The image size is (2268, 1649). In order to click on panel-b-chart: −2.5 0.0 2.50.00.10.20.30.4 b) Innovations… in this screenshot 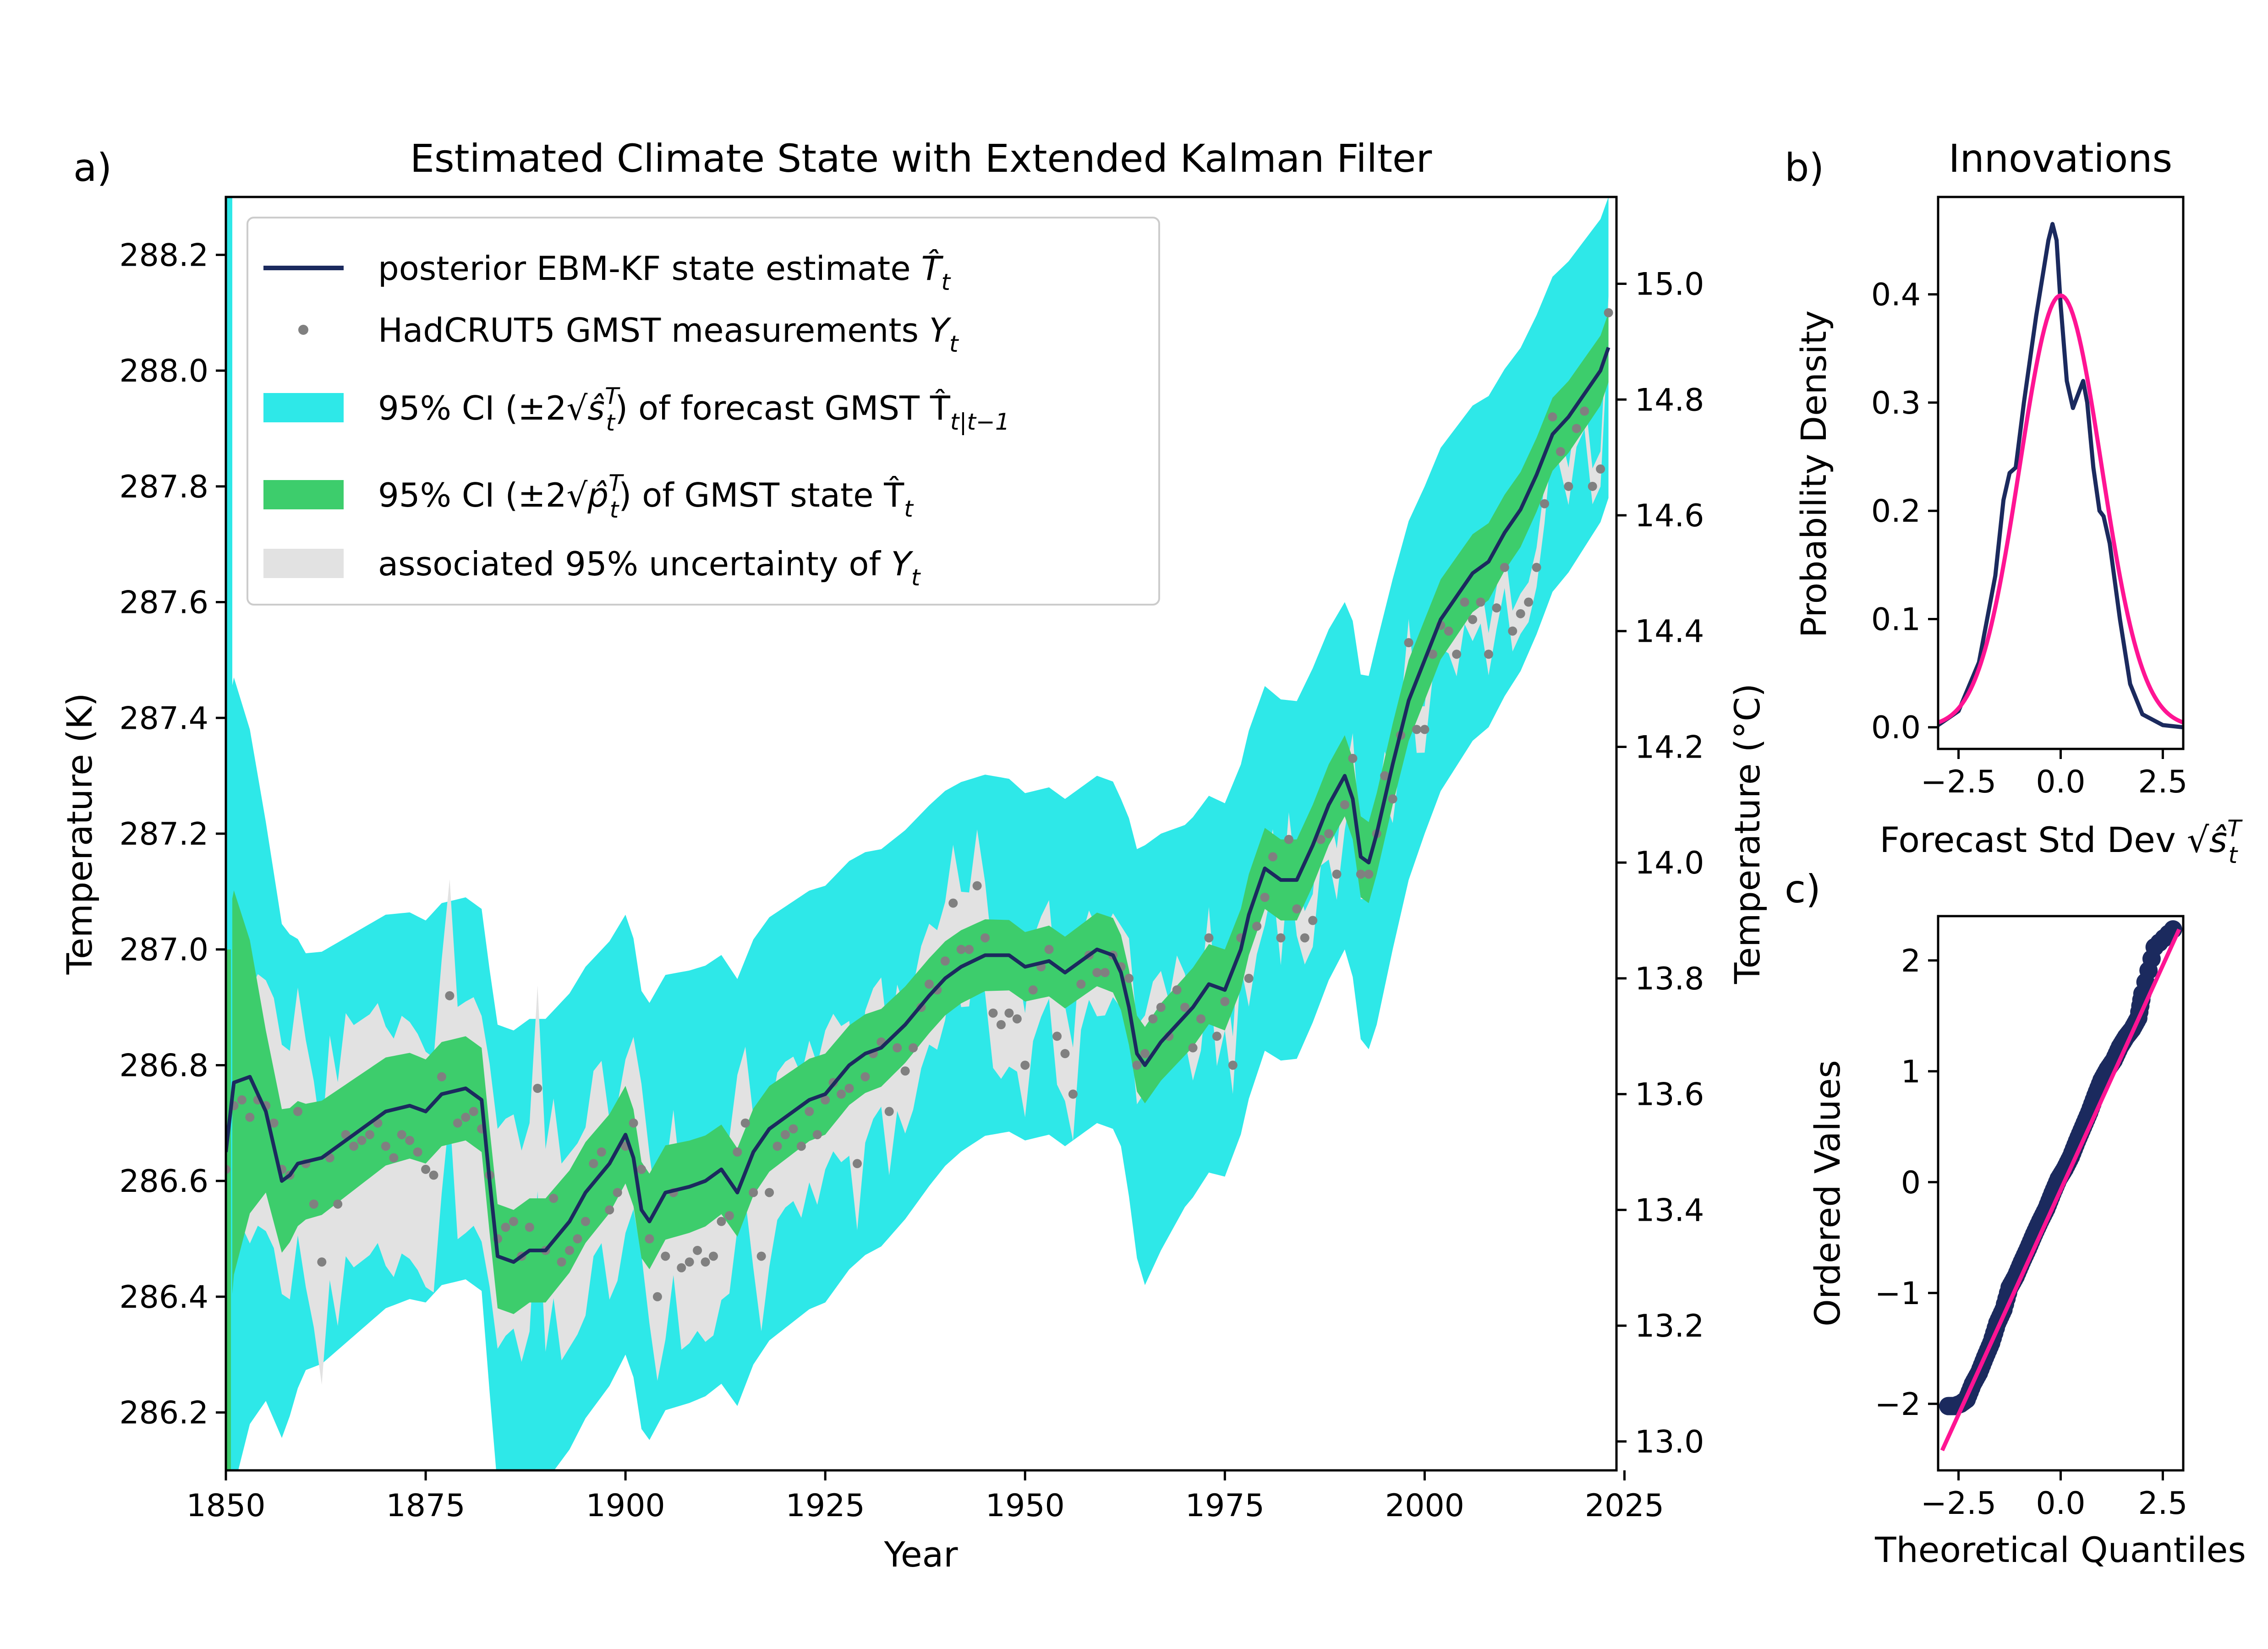, I will do `click(2014, 502)`.